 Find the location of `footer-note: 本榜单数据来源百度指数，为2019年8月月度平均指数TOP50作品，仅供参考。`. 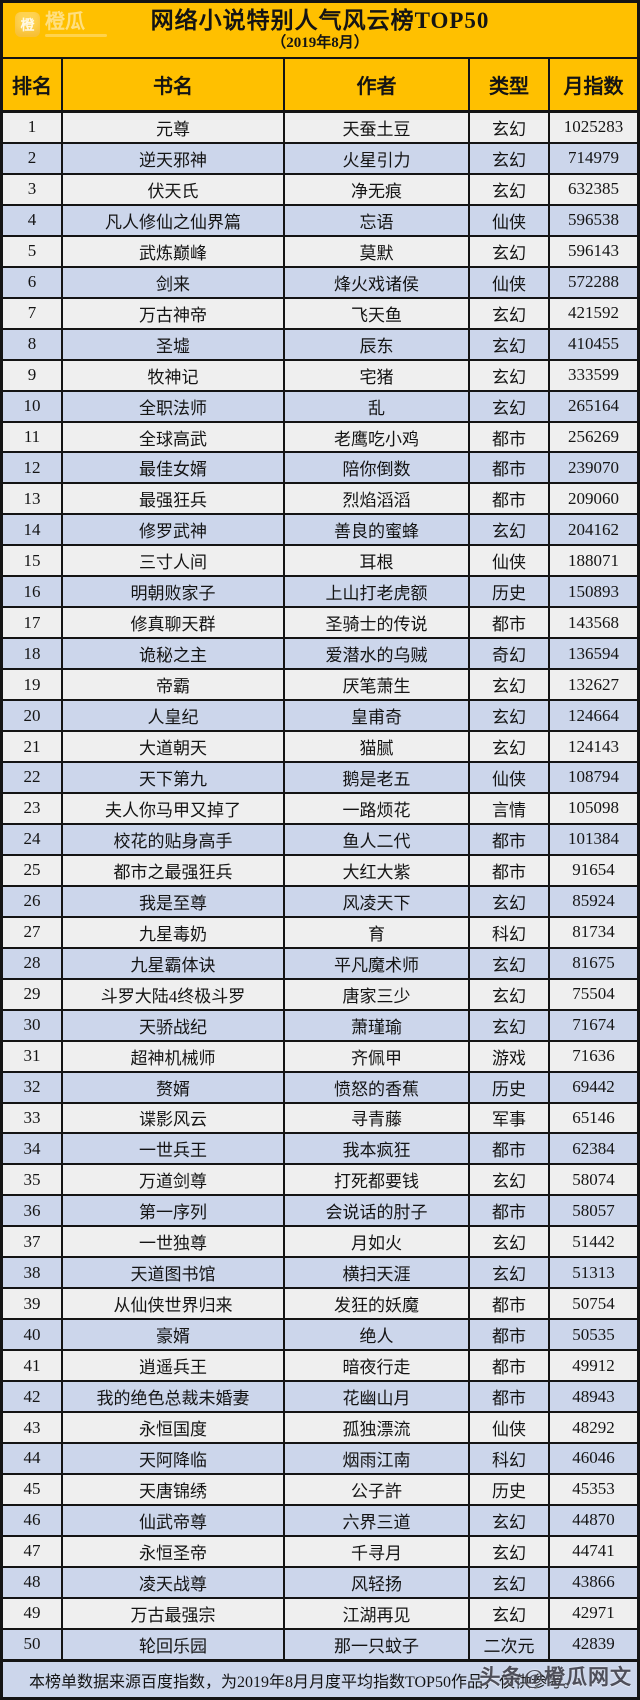

footer-note: 本榜单数据来源百度指数，为2019年8月月度平均指数TOP50作品，仅供参考。 is located at coordinates (304, 1682).